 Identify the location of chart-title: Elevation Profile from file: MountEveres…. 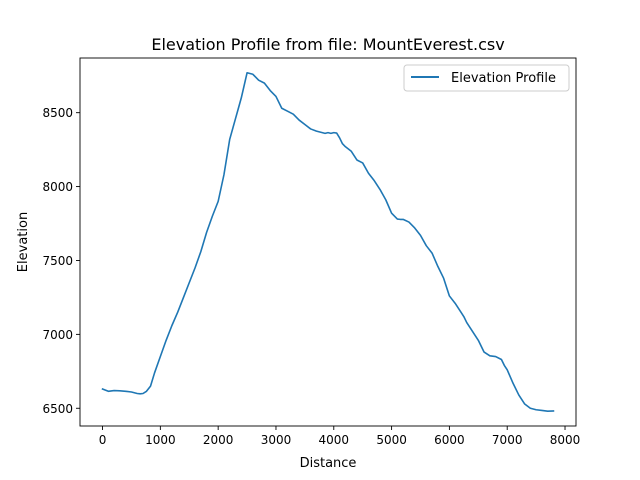
(327, 44).